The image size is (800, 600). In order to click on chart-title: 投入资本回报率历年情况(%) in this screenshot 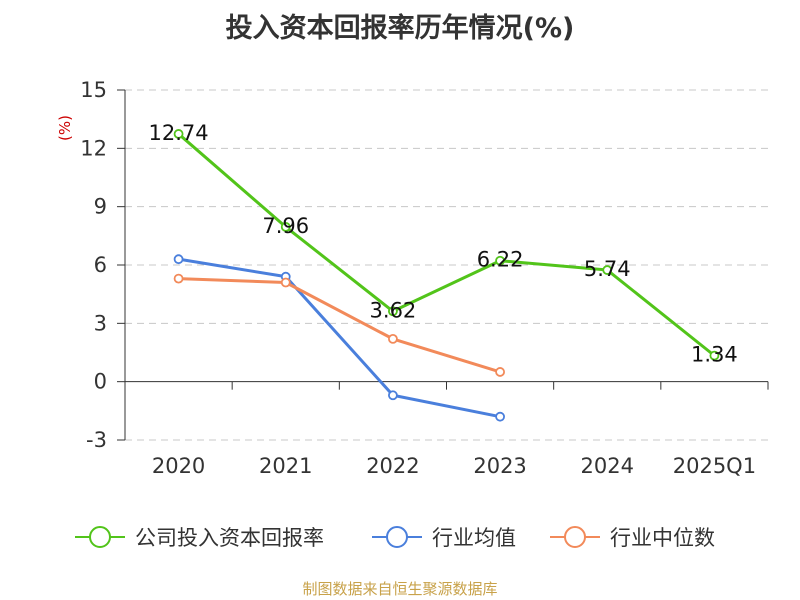, I will do `click(400, 28)`.